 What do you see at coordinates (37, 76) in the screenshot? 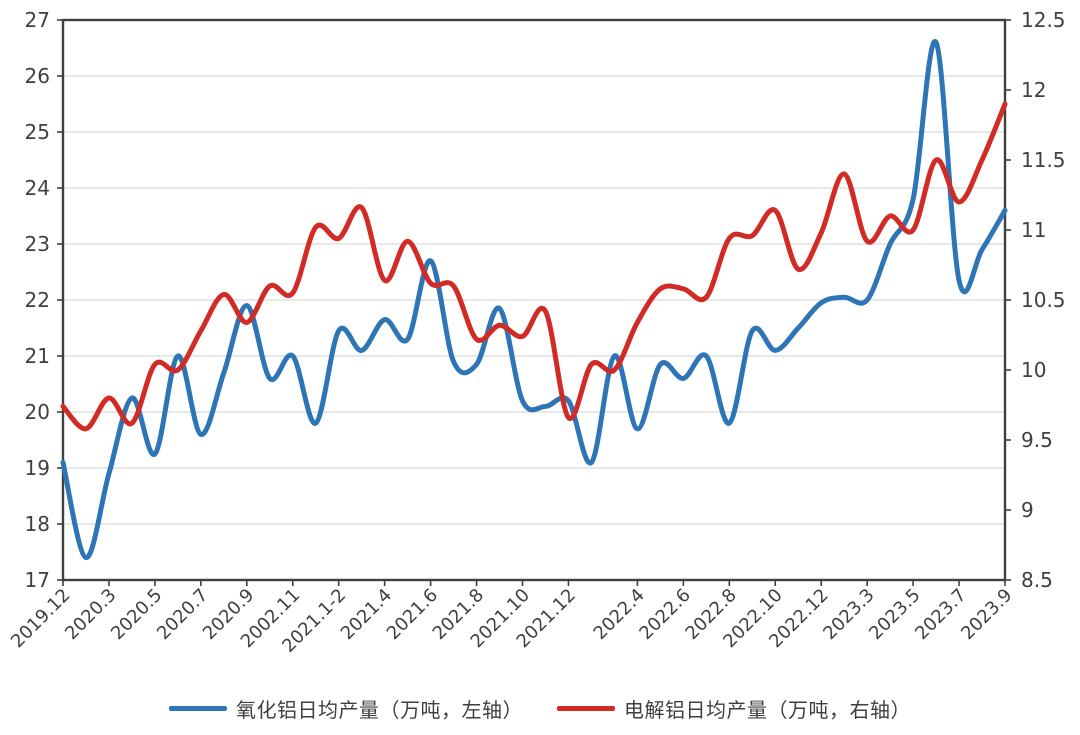
I see `left-axis-tick-label: 26` at bounding box center [37, 76].